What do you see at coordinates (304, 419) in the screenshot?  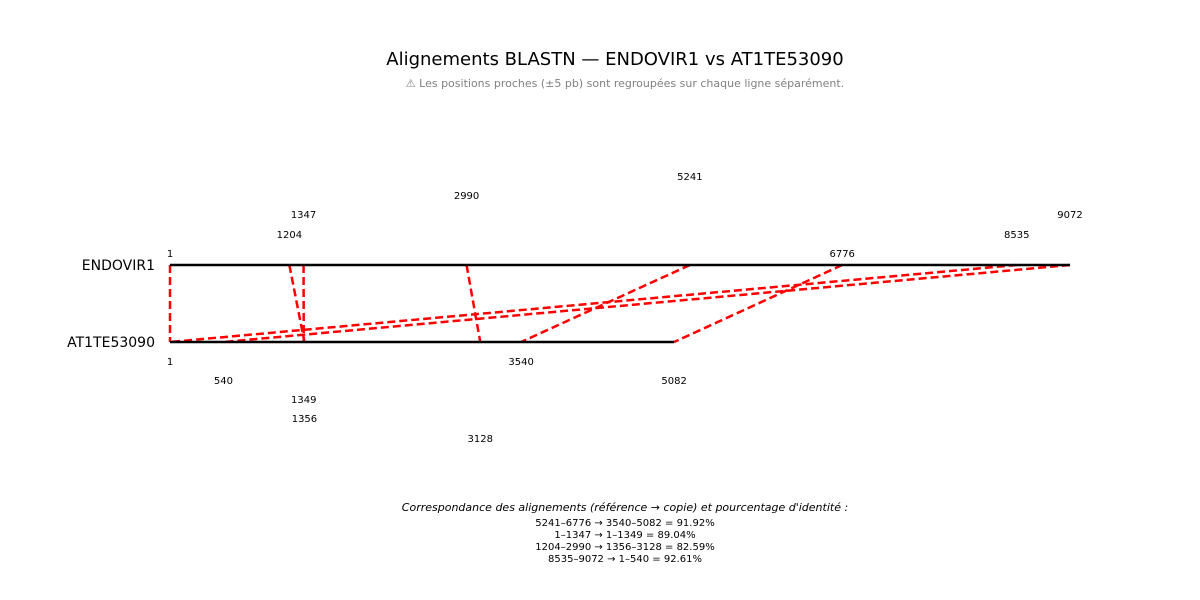 I see `bottom-position-label-1356: 1356` at bounding box center [304, 419].